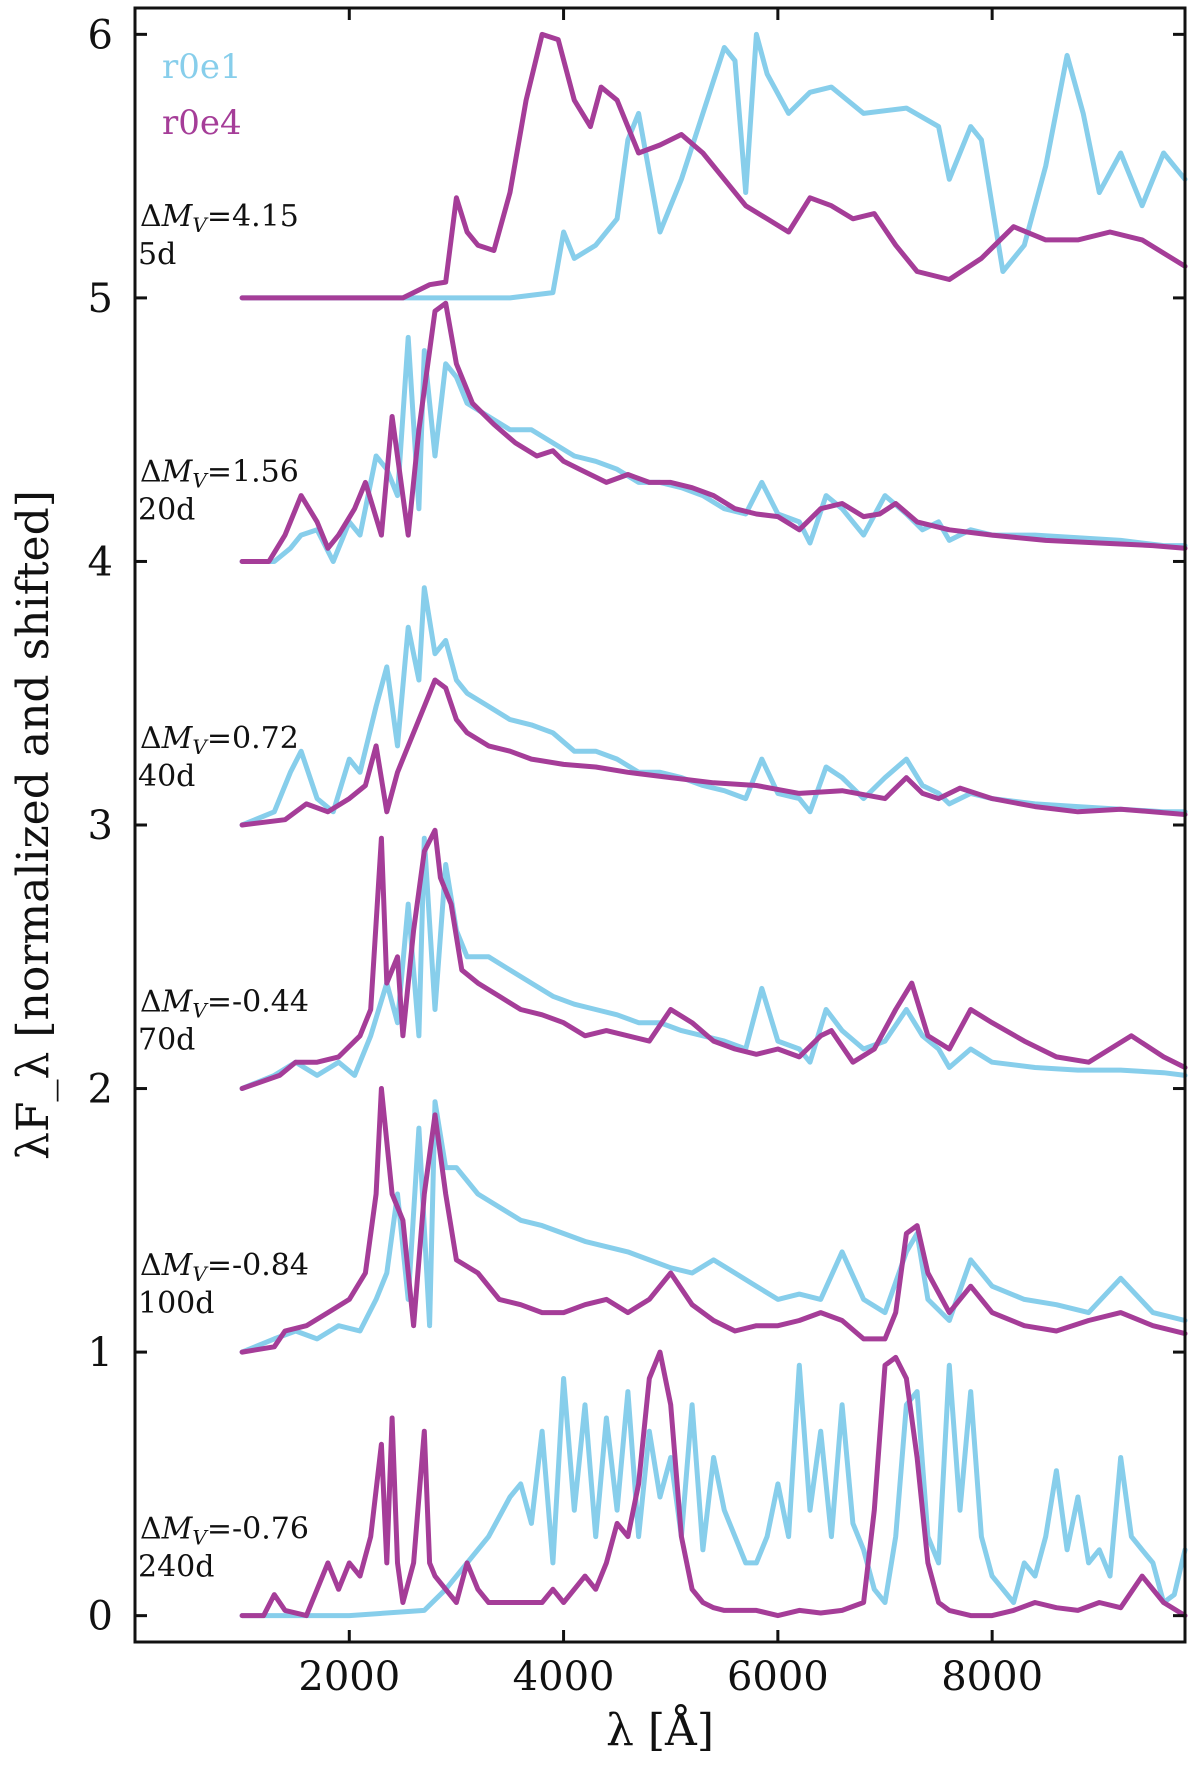 This screenshot has height=1769, width=1200. I want to click on delta-mv-label: ΔMV=-0.44, so click(224, 1003).